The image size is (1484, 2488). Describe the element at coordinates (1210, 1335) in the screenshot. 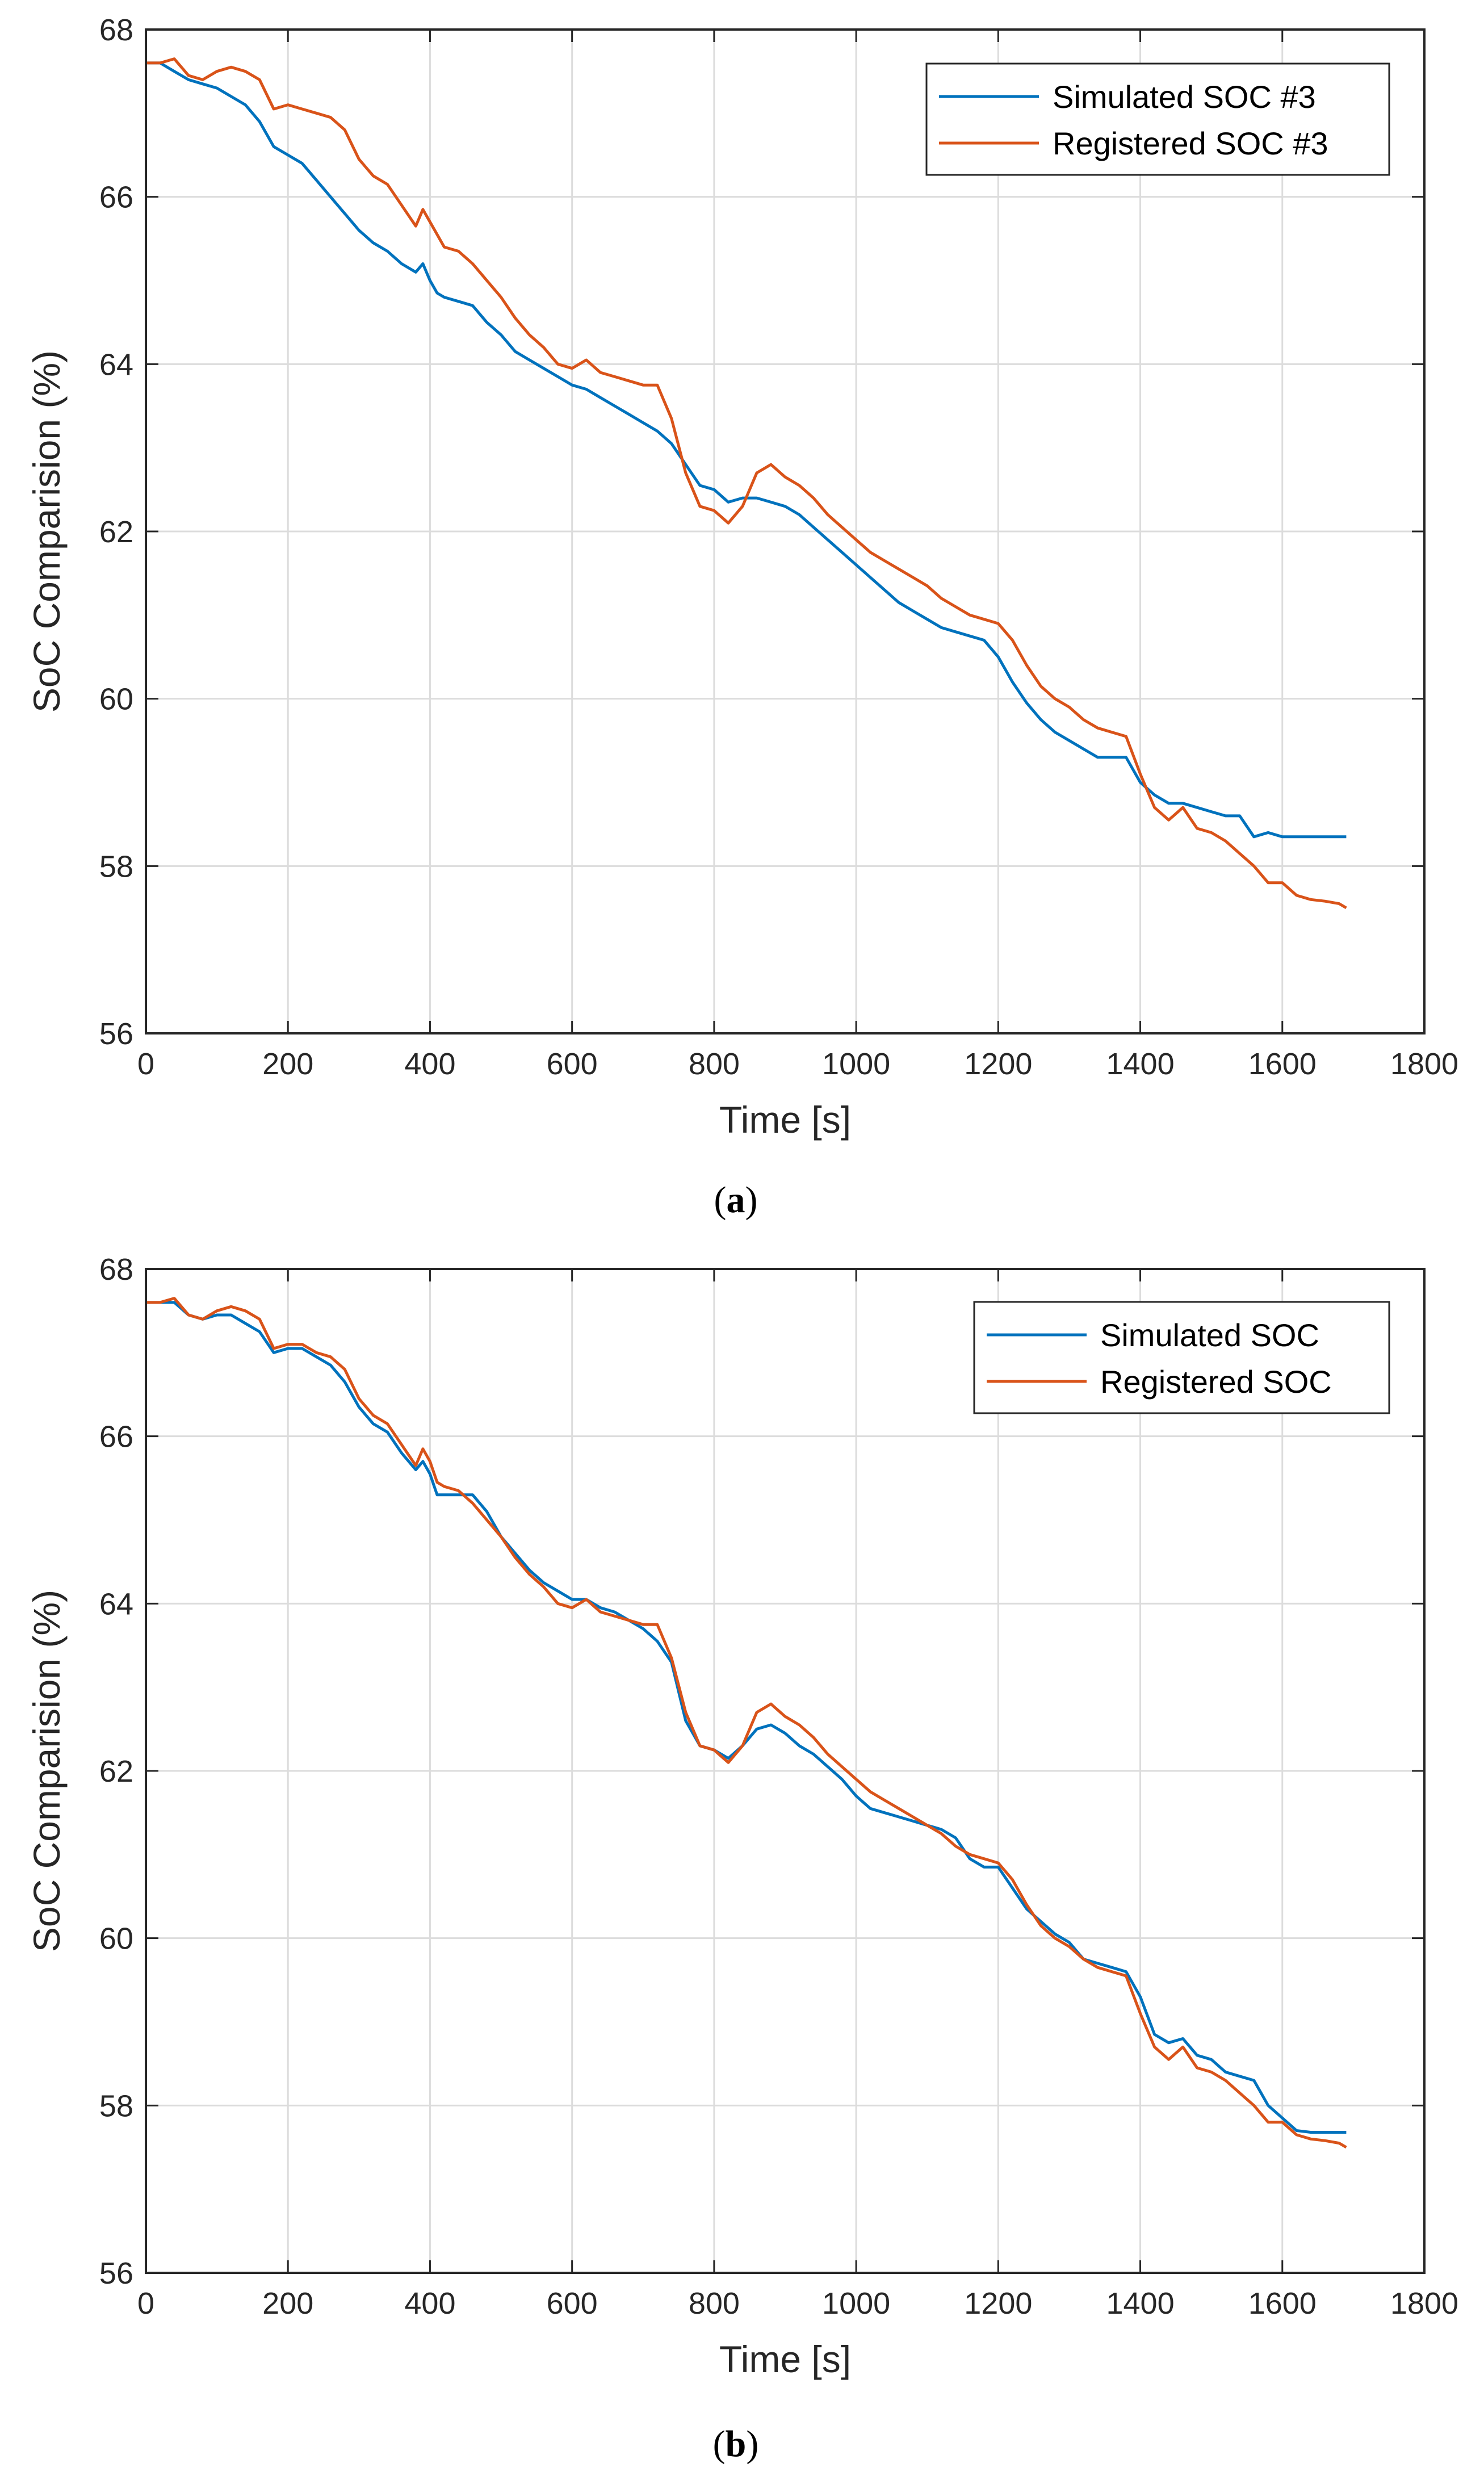

I see `legend-label-simulated: Simulated SOC` at that location.